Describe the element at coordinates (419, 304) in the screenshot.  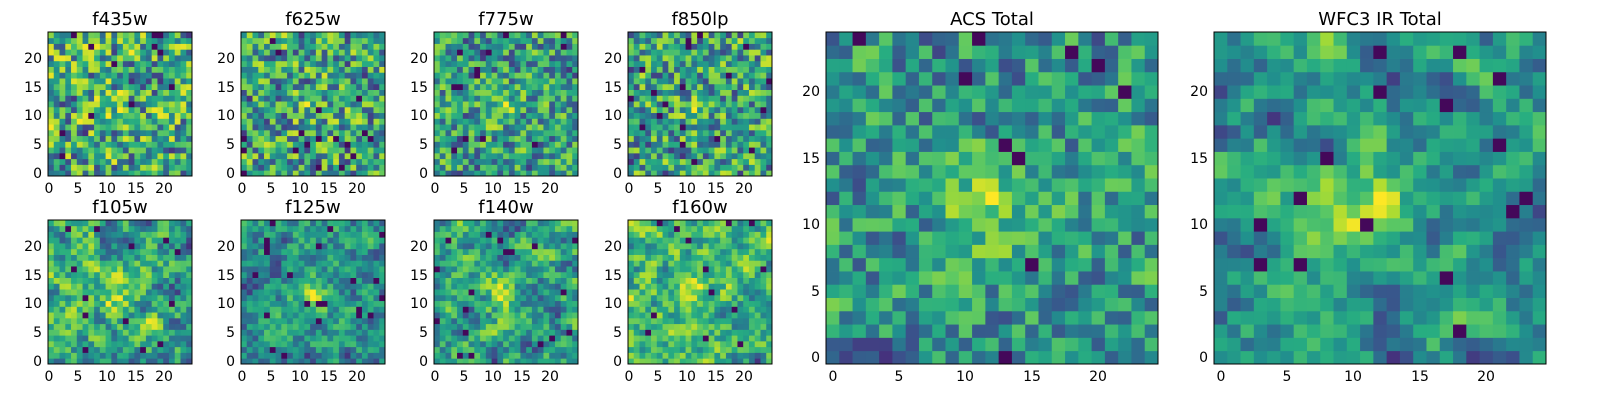
I see `y-tick-label: 10` at that location.